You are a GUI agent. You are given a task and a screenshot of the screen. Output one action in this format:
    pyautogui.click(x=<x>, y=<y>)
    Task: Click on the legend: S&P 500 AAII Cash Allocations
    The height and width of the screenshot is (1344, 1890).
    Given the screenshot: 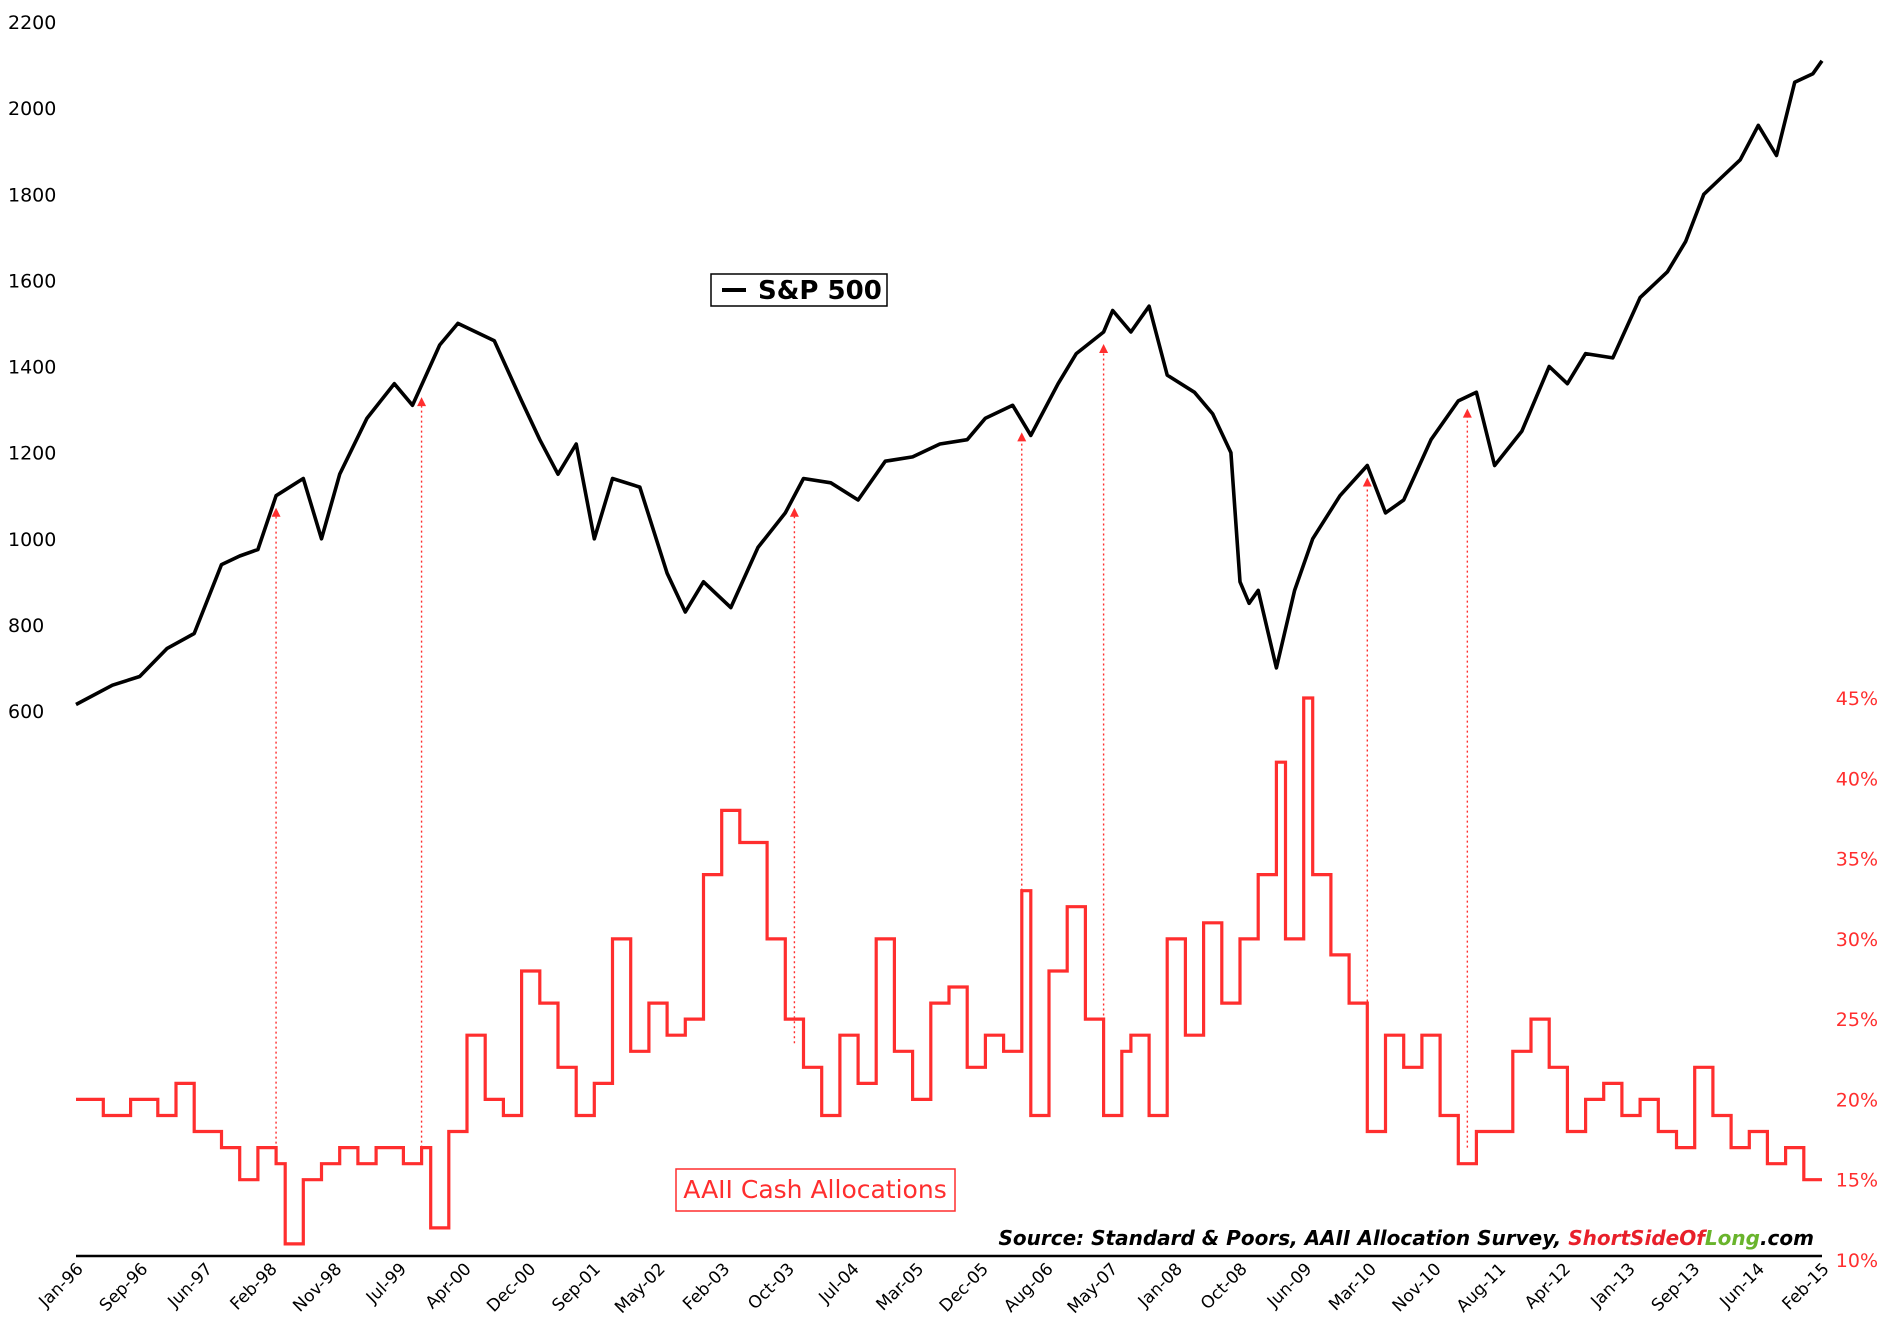 What is the action you would take?
    pyautogui.click(x=815, y=742)
    